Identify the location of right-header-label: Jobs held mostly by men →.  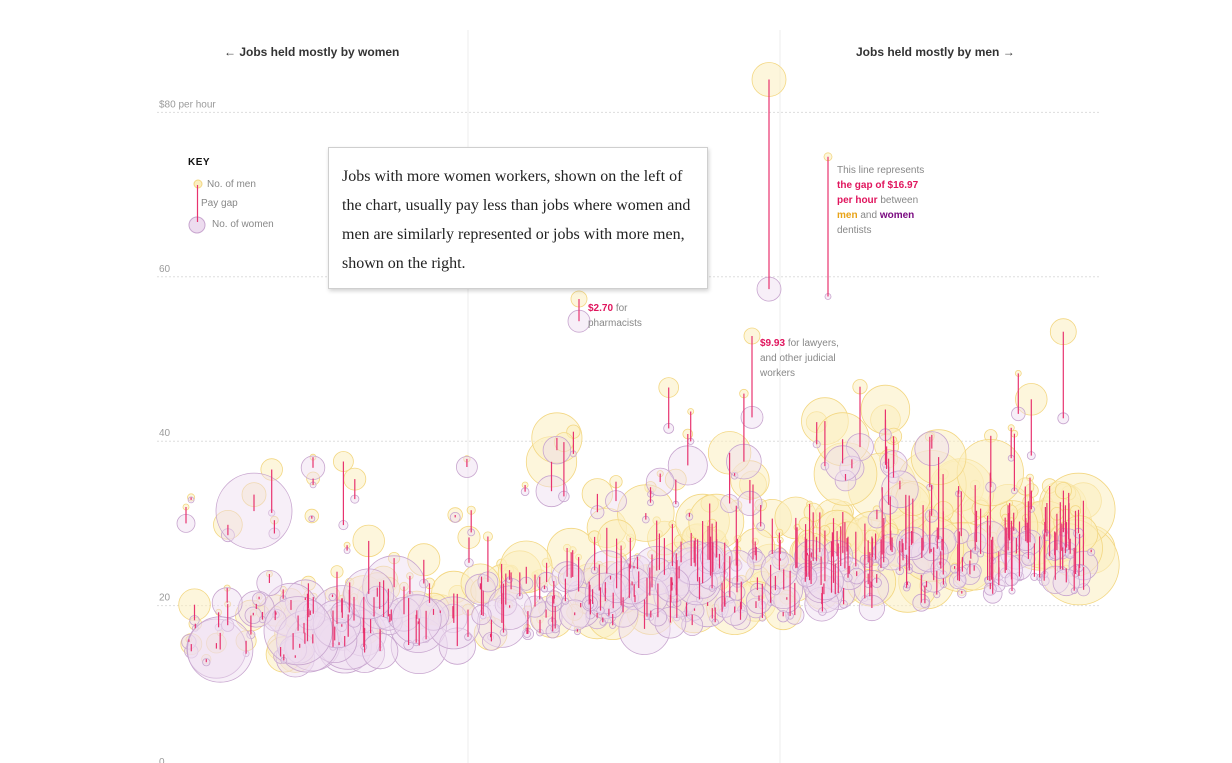
(935, 52).